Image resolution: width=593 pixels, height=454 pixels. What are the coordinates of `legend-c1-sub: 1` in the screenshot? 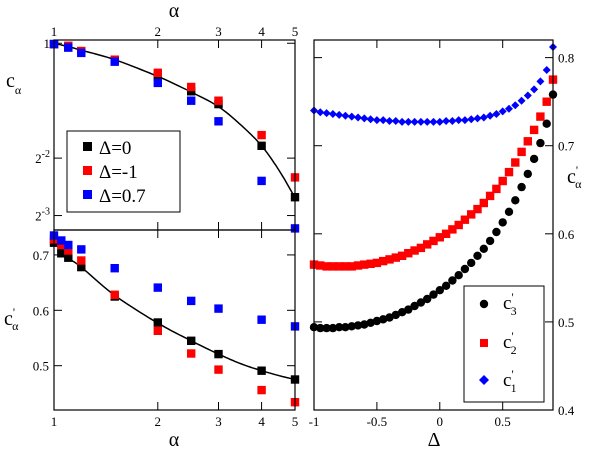 It's located at (514, 388).